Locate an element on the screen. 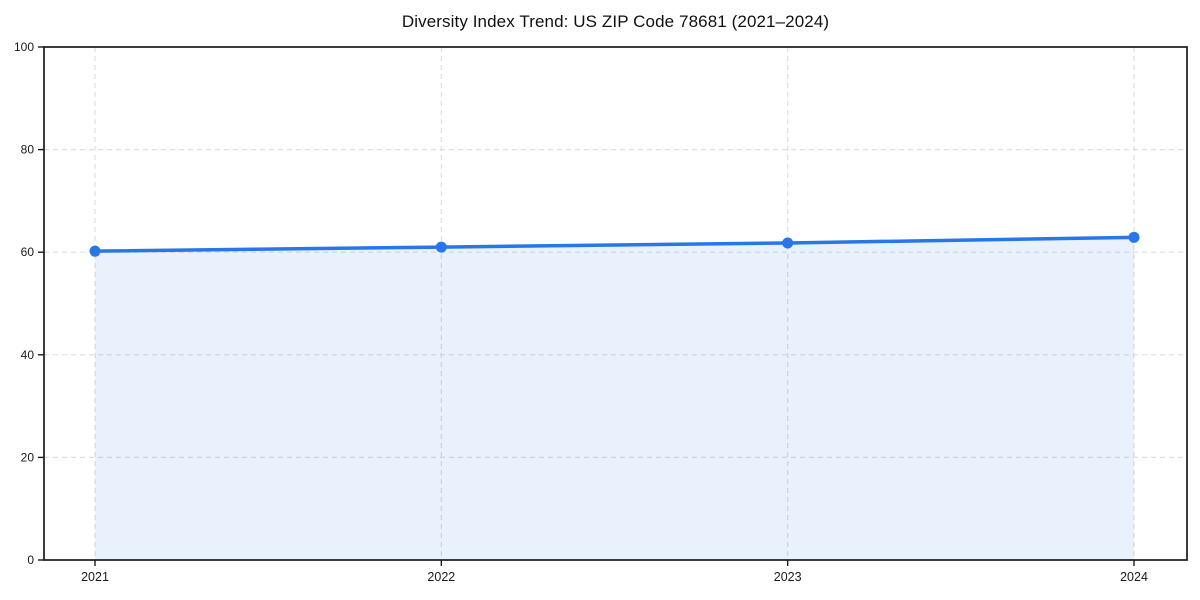 This screenshot has height=600, width=1200. y-tick-label: 20 is located at coordinates (28, 457).